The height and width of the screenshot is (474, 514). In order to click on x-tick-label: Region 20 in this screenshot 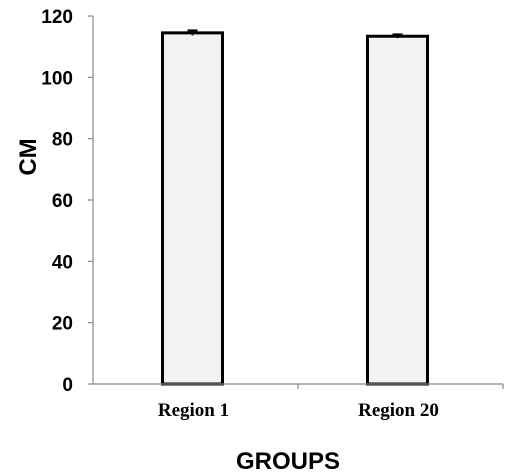, I will do `click(398, 410)`.